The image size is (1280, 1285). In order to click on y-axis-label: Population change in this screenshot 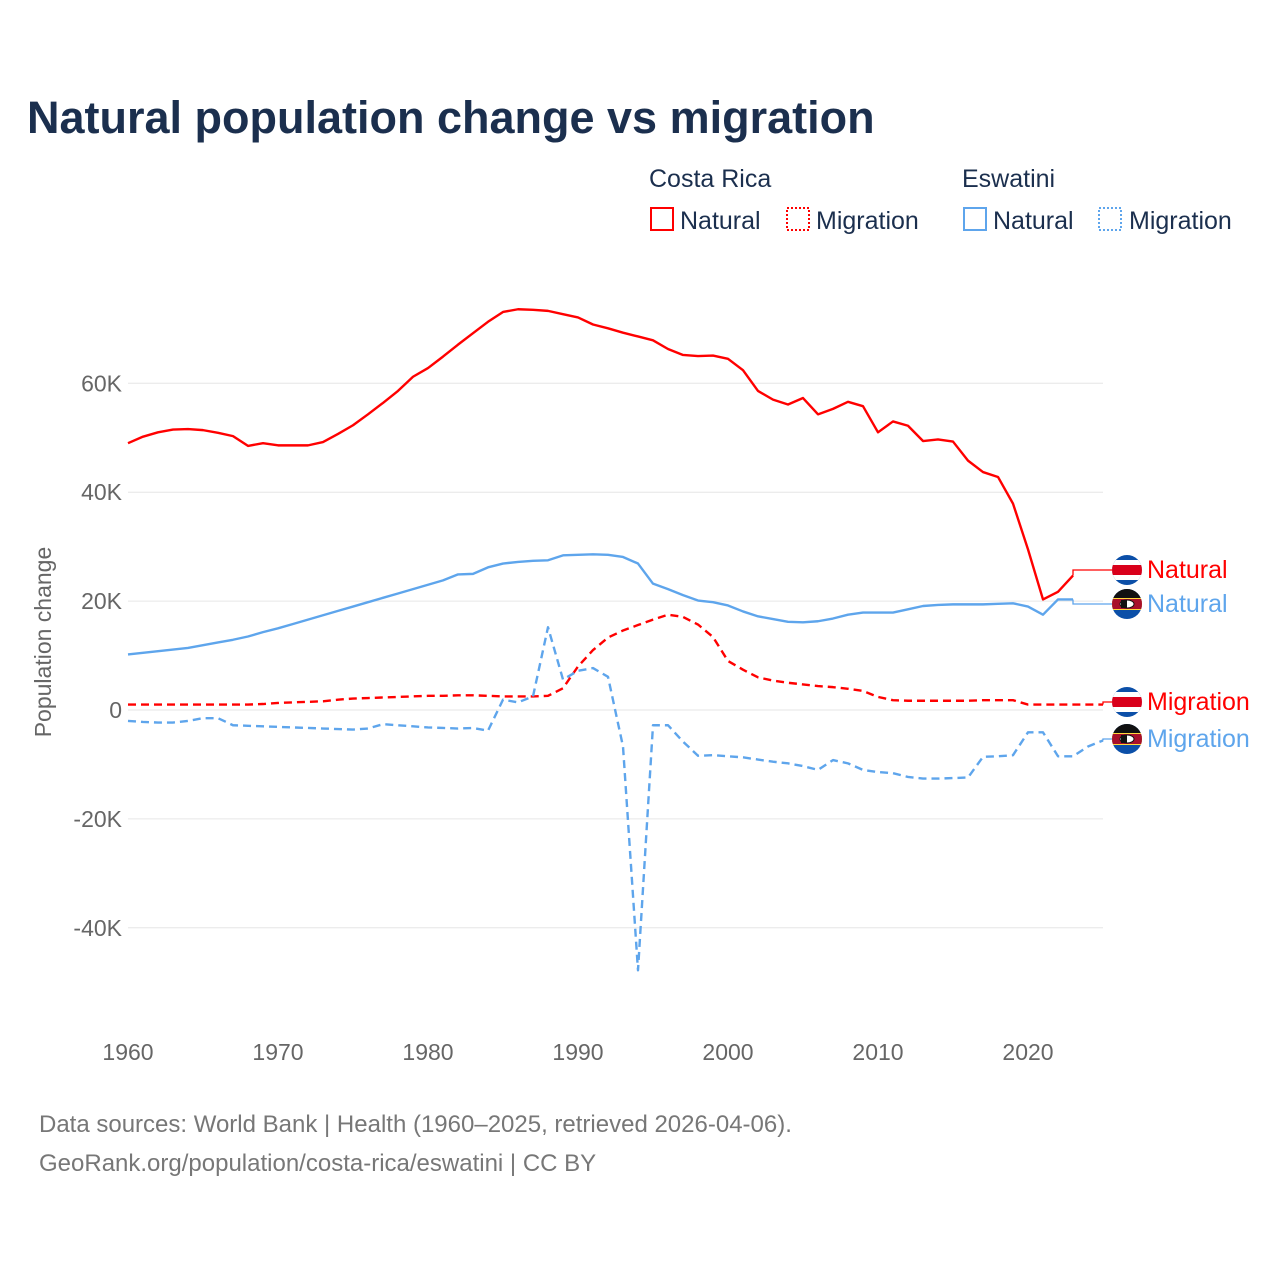, I will do `click(43, 642)`.